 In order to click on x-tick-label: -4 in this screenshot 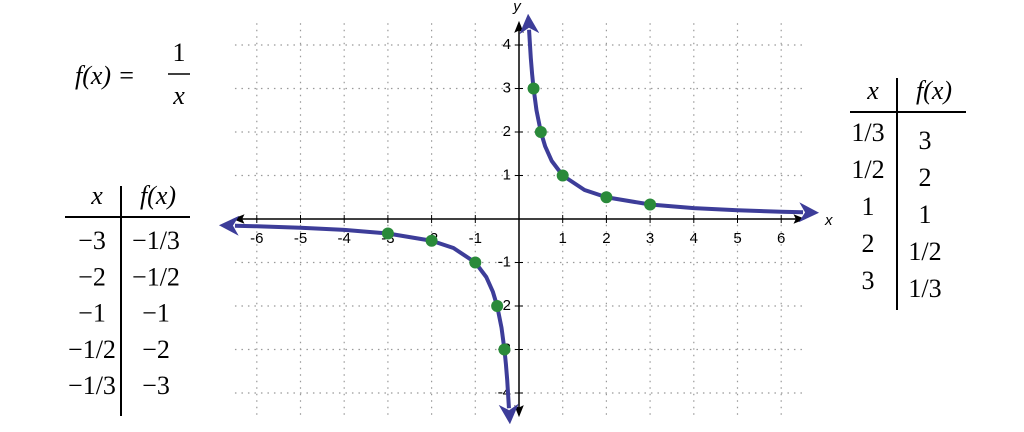, I will do `click(344, 238)`.